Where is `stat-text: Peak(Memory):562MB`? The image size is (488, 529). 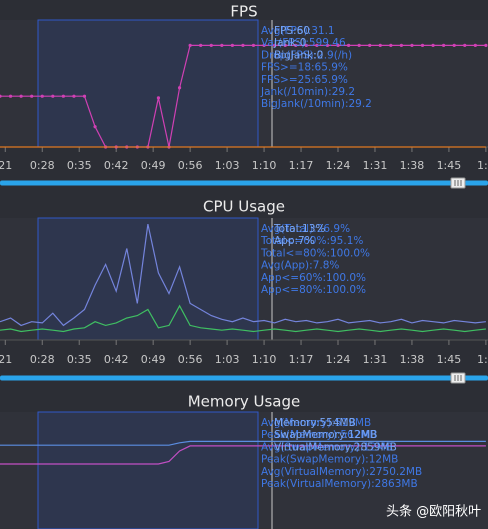 stat-text: Peak(Memory):562MB is located at coordinates (319, 435).